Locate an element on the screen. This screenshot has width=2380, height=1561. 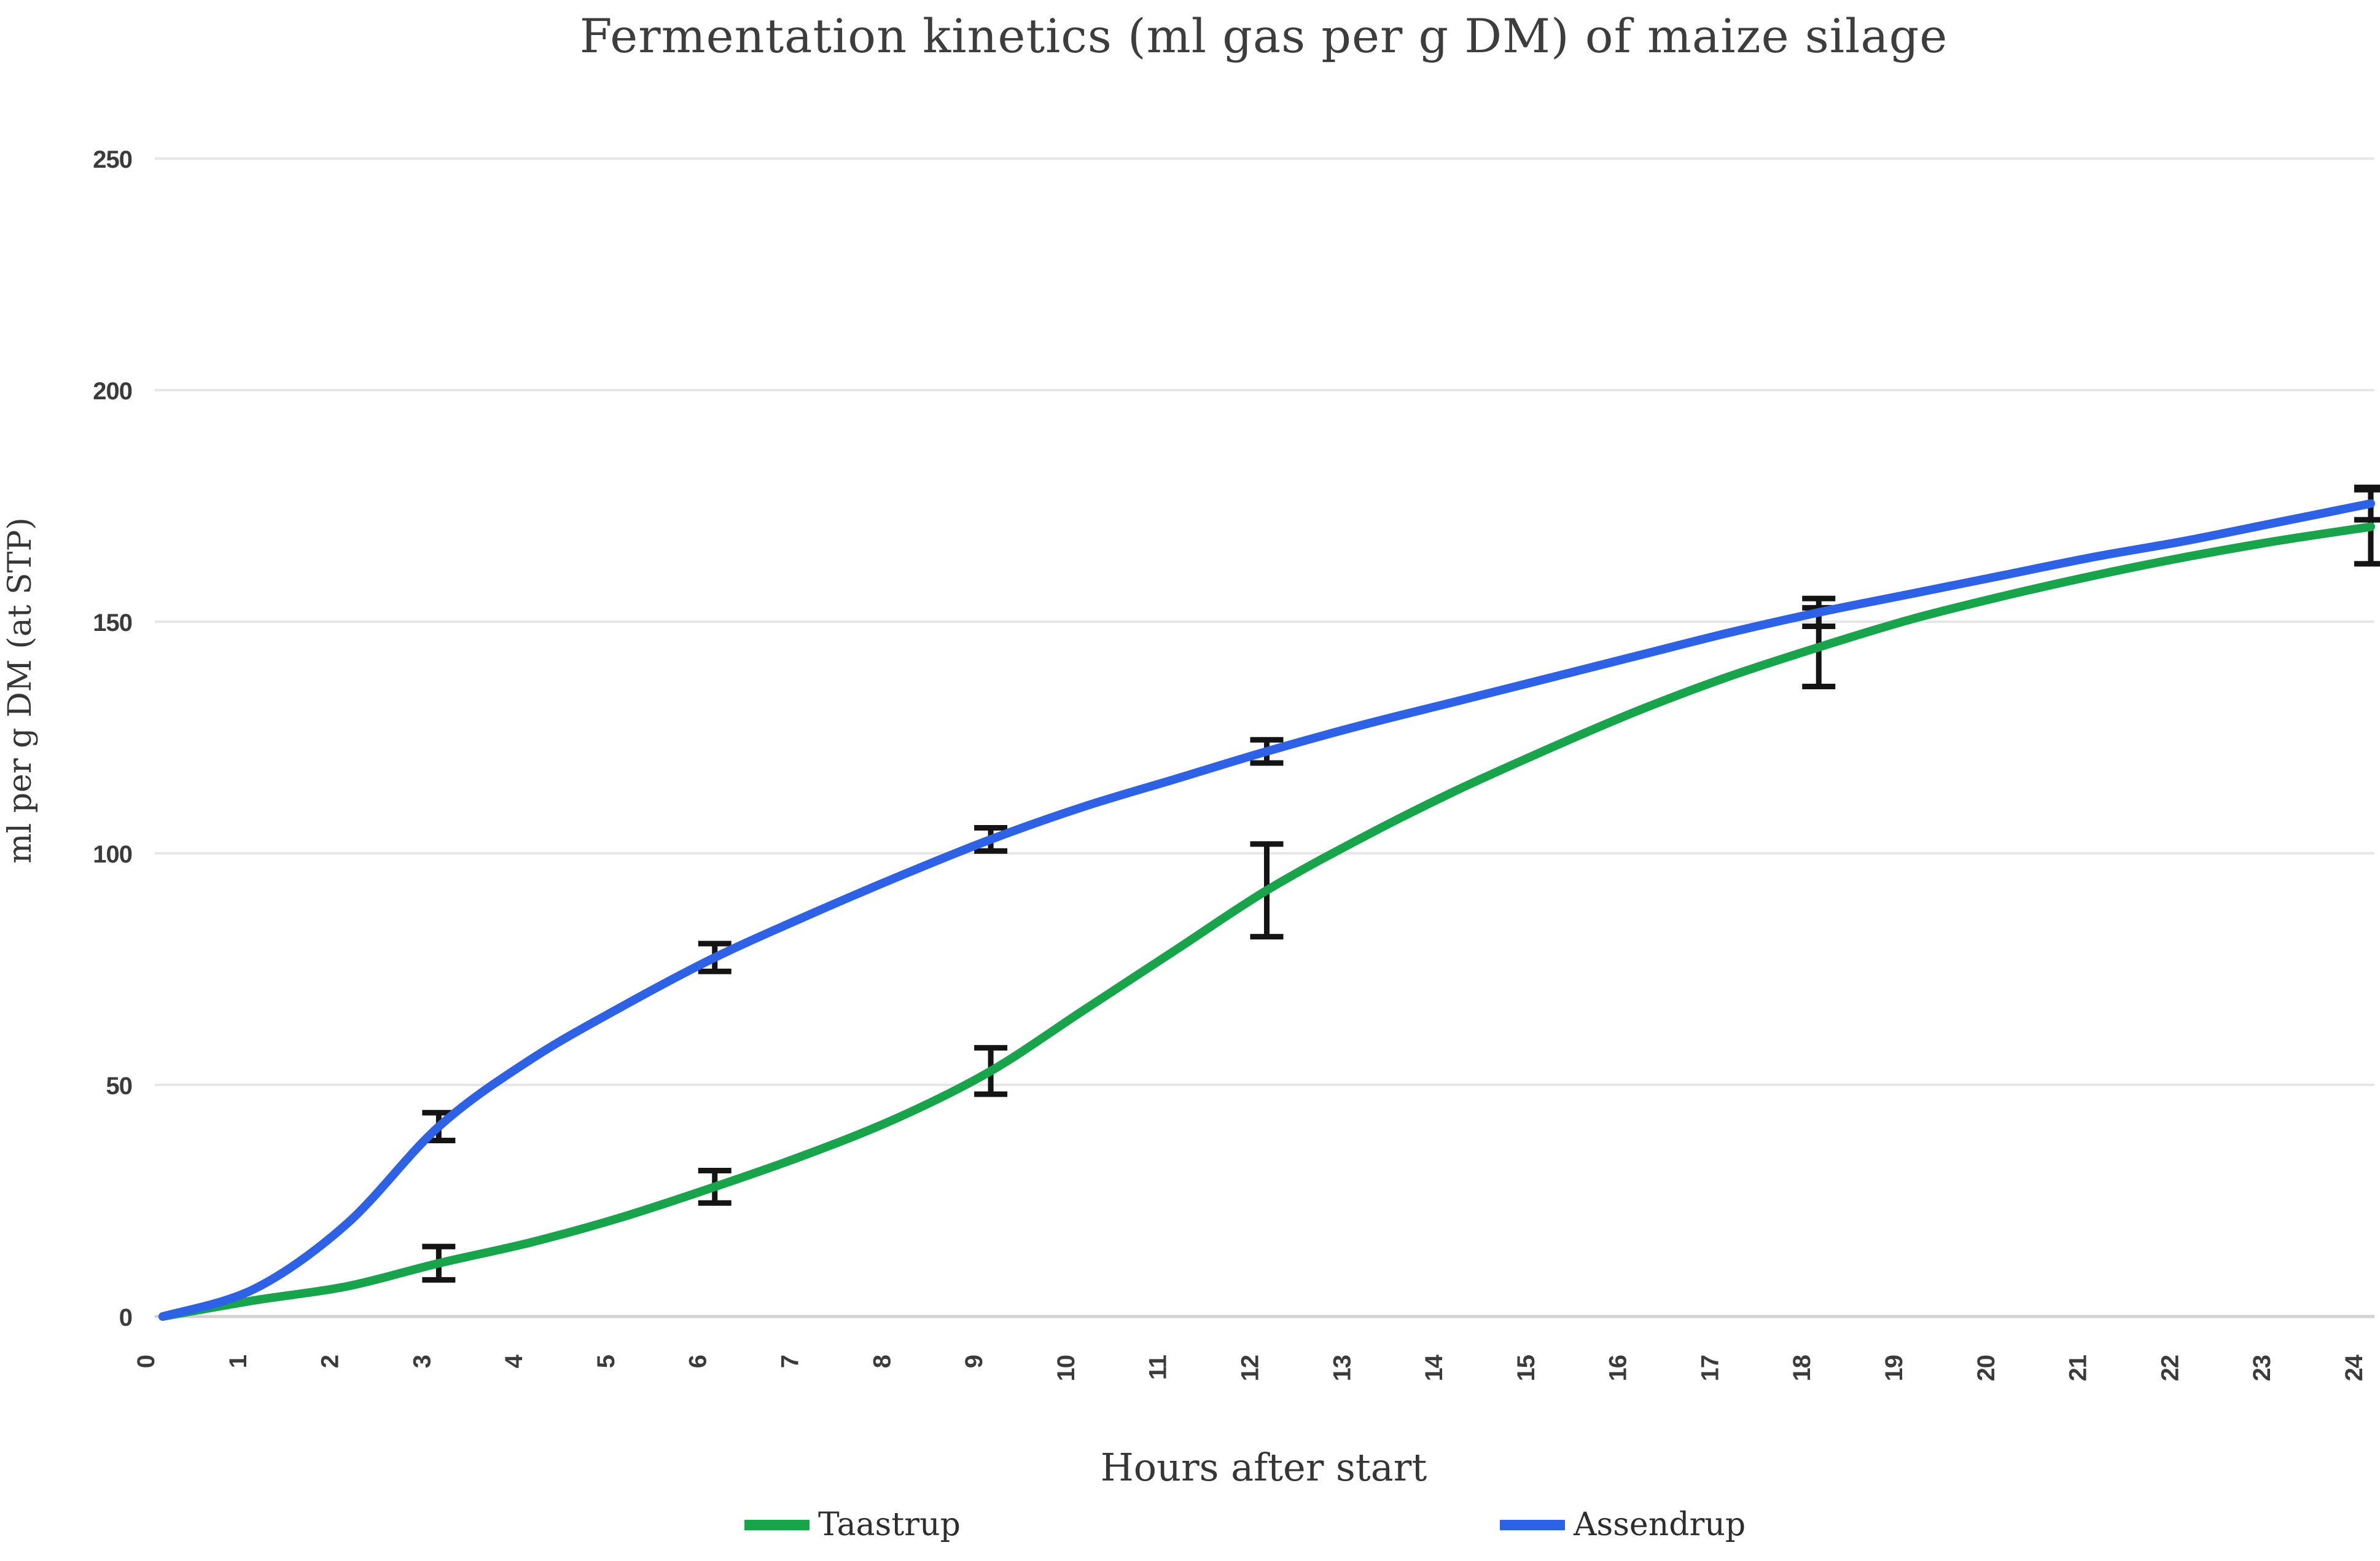
y-tick-label: 100 is located at coordinates (112, 854).